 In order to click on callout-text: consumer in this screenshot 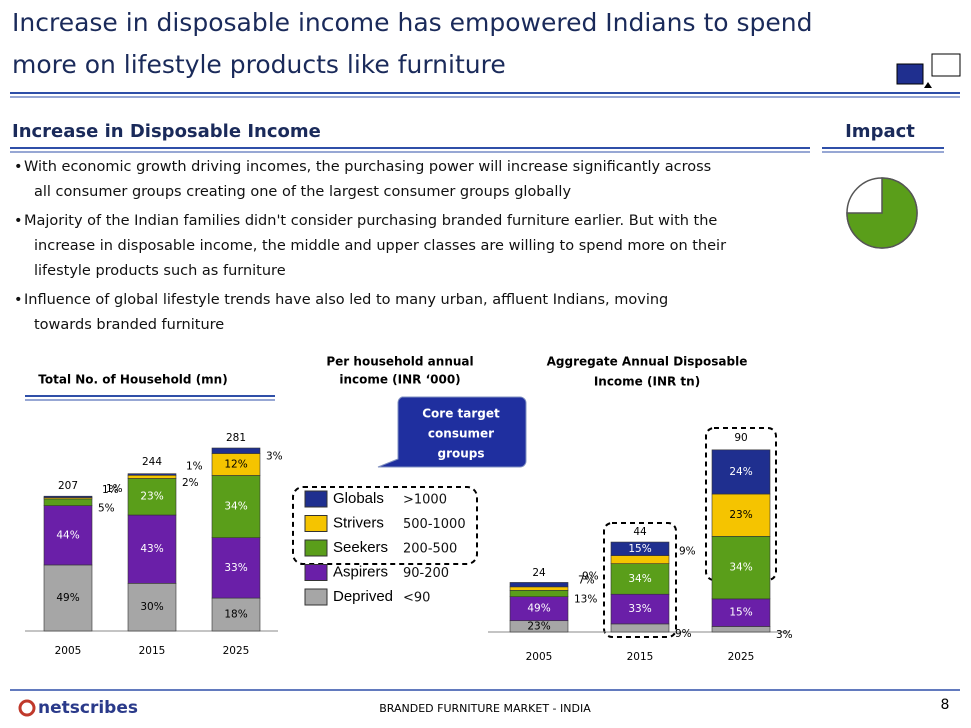, I will do `click(461, 434)`.